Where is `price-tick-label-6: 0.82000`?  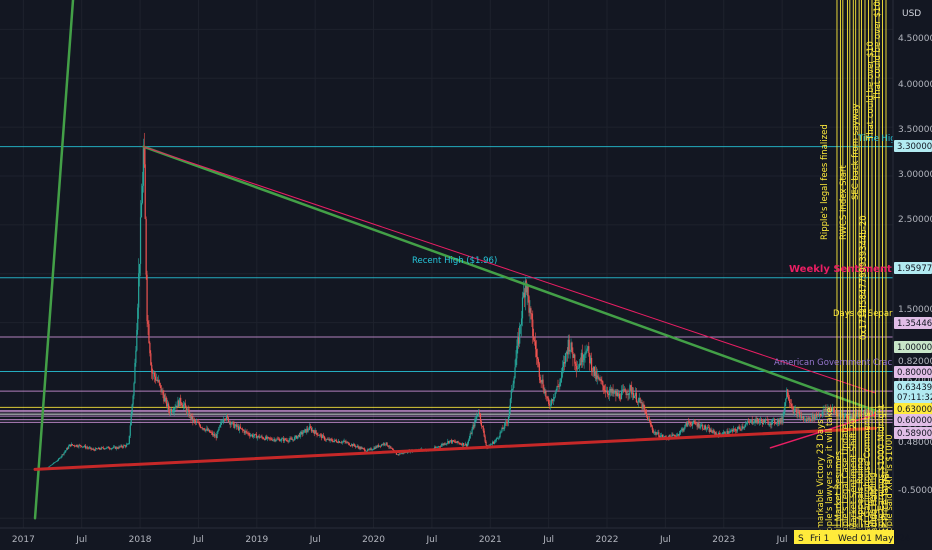
price-tick-label-6: 0.82000 is located at coordinates (915, 362).